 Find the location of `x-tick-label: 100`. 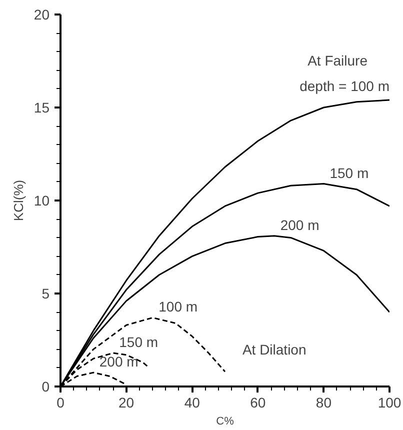

x-tick-label: 100 is located at coordinates (390, 402).